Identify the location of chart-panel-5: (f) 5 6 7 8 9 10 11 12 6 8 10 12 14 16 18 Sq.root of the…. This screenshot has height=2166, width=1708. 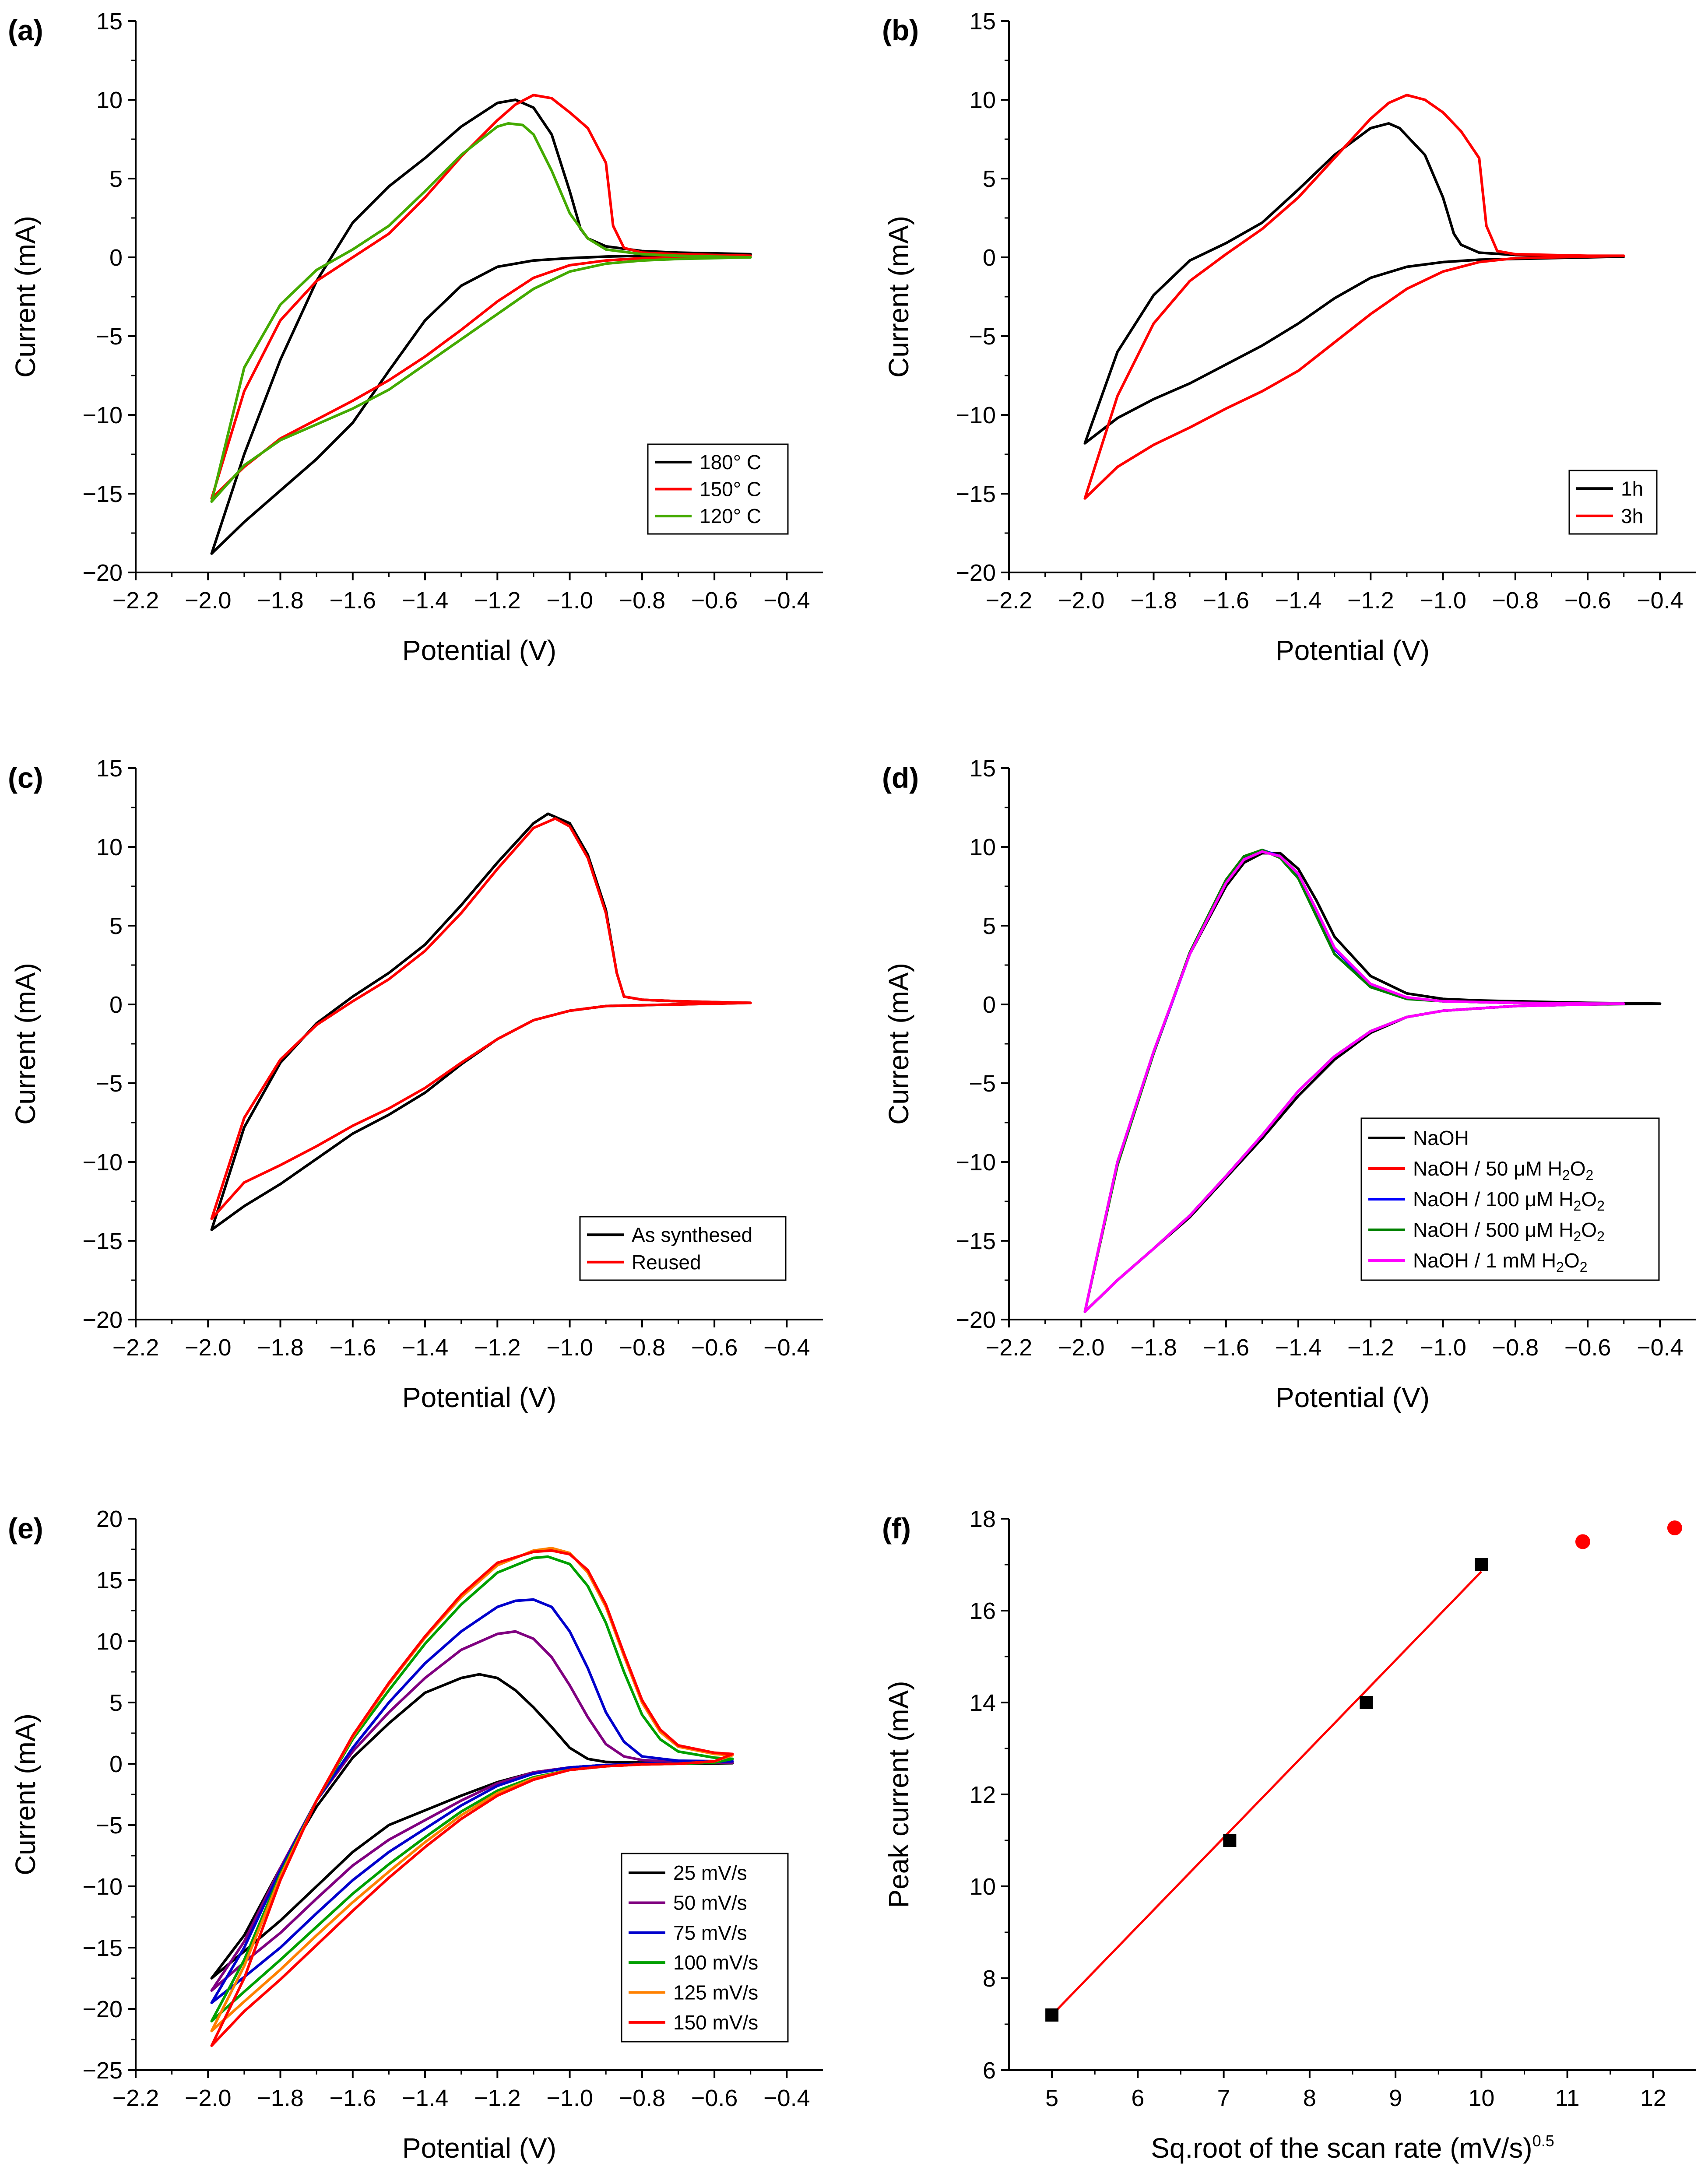
(1289, 1835).